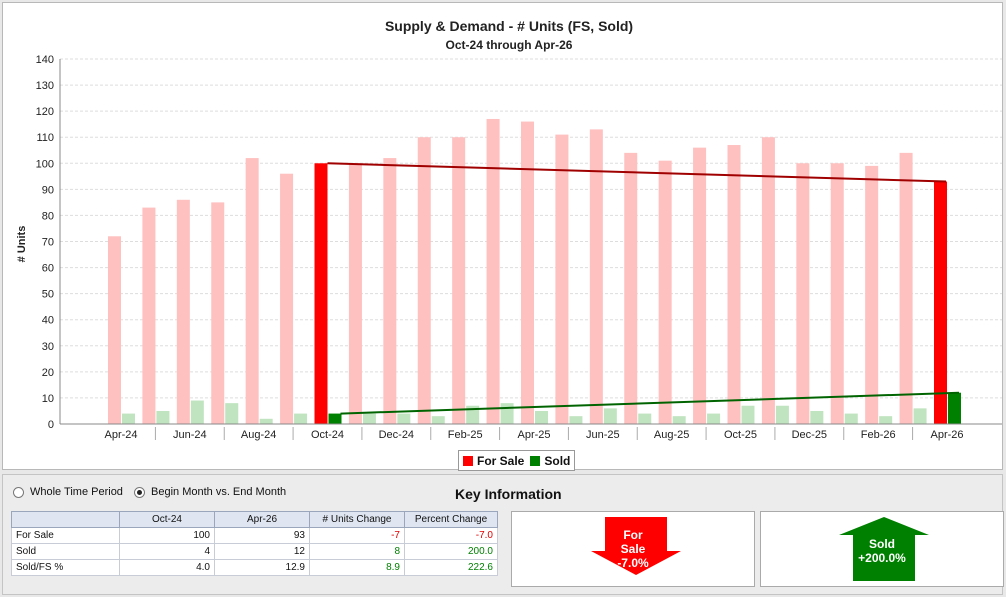  What do you see at coordinates (167, 535) in the screenshot?
I see `cell-begin: 100` at bounding box center [167, 535].